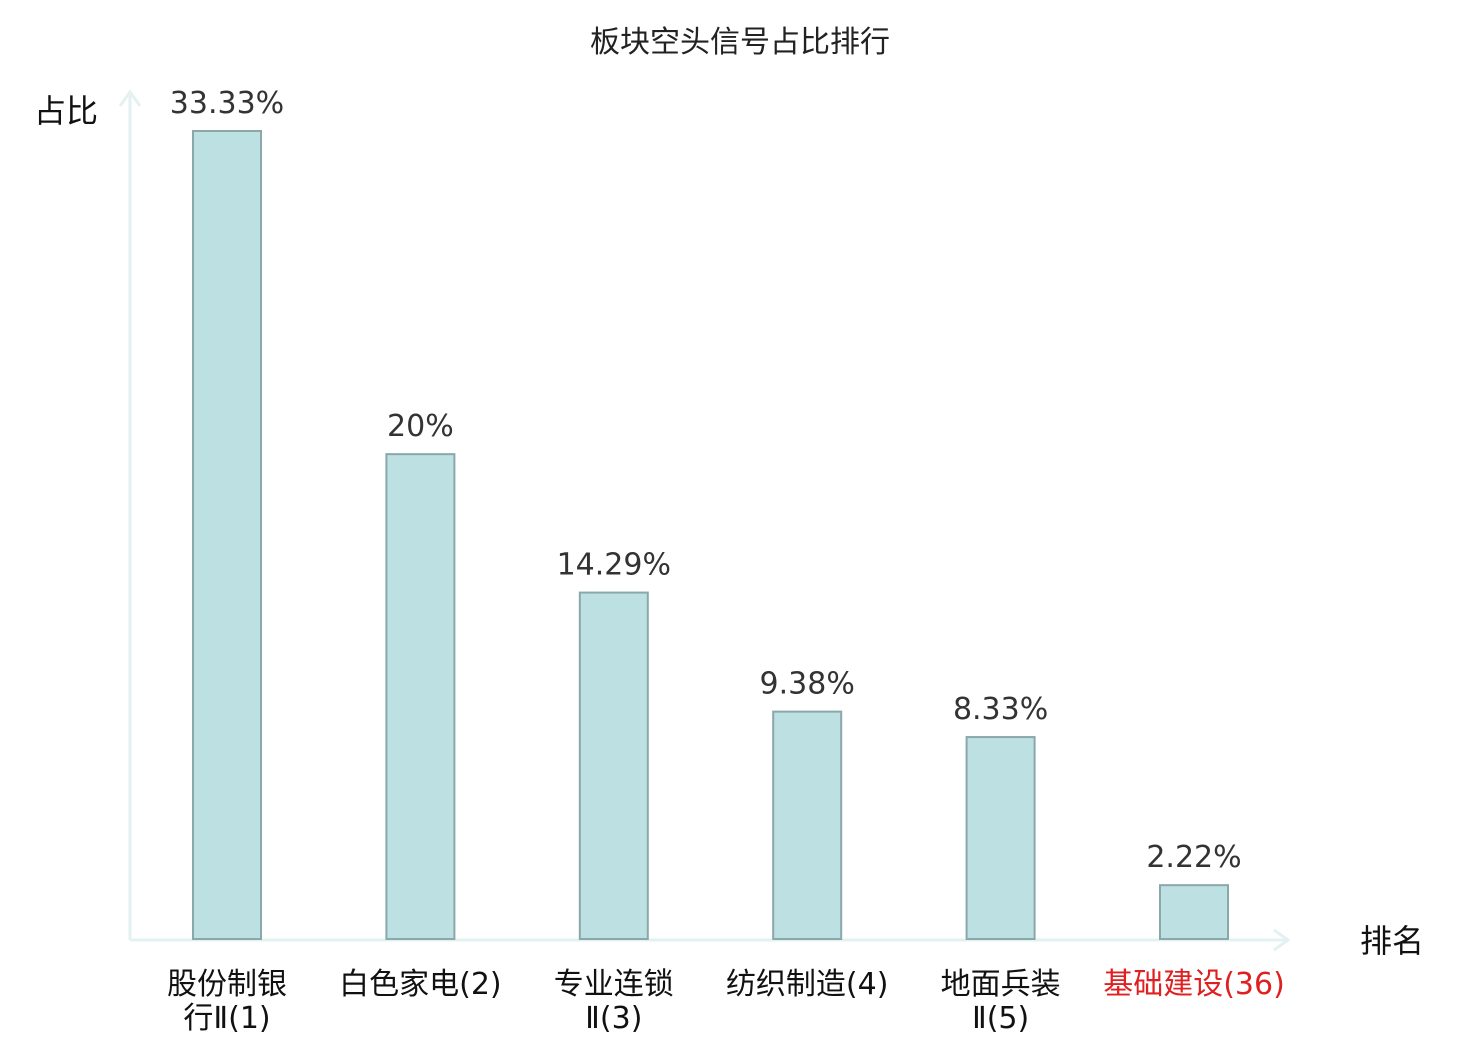 Image resolution: width=1480 pixels, height=1040 pixels. What do you see at coordinates (613, 1018) in the screenshot?
I see `category-label-3-line-2: Ⅱ(3)` at bounding box center [613, 1018].